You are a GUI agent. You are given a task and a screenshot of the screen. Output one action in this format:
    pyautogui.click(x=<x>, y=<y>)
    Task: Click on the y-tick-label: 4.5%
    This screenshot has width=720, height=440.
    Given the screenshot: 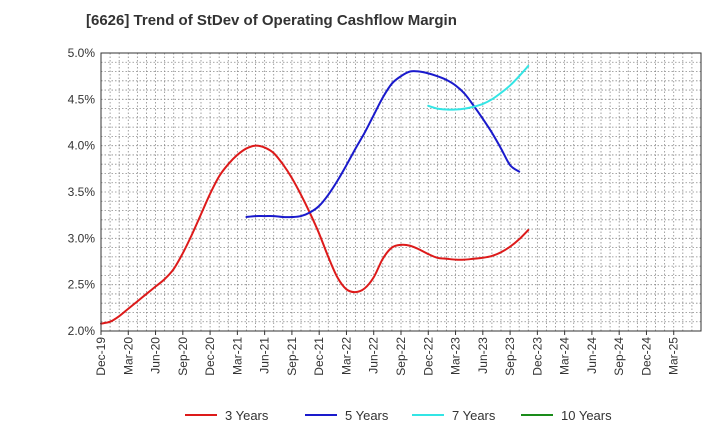 What is the action you would take?
    pyautogui.click(x=82, y=99)
    